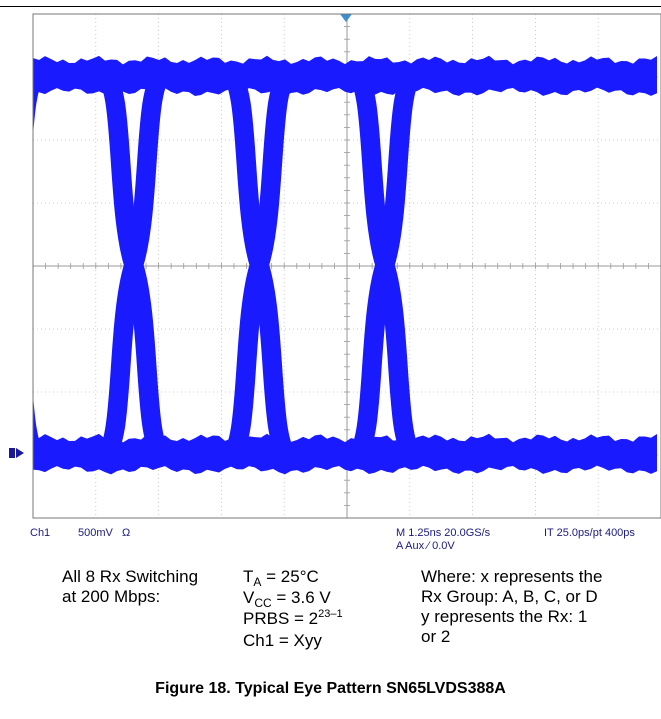 Image resolution: width=661 pixels, height=719 pixels. What do you see at coordinates (443, 533) in the screenshot?
I see `timebase-readout: M 1.25ns 20.0GS/s` at bounding box center [443, 533].